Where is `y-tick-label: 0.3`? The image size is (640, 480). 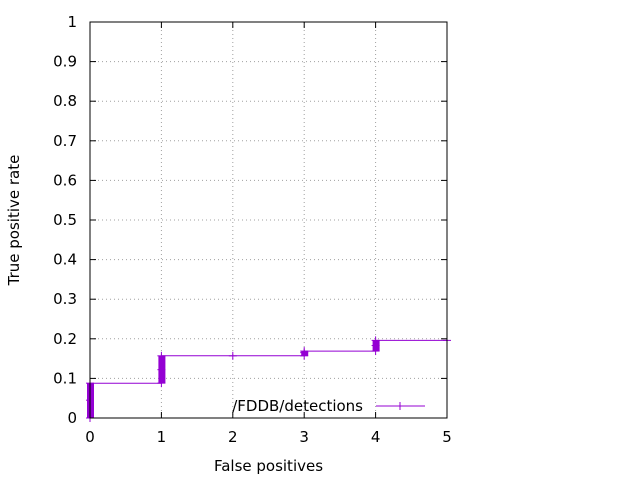 y-tick-label: 0.3 is located at coordinates (65, 299).